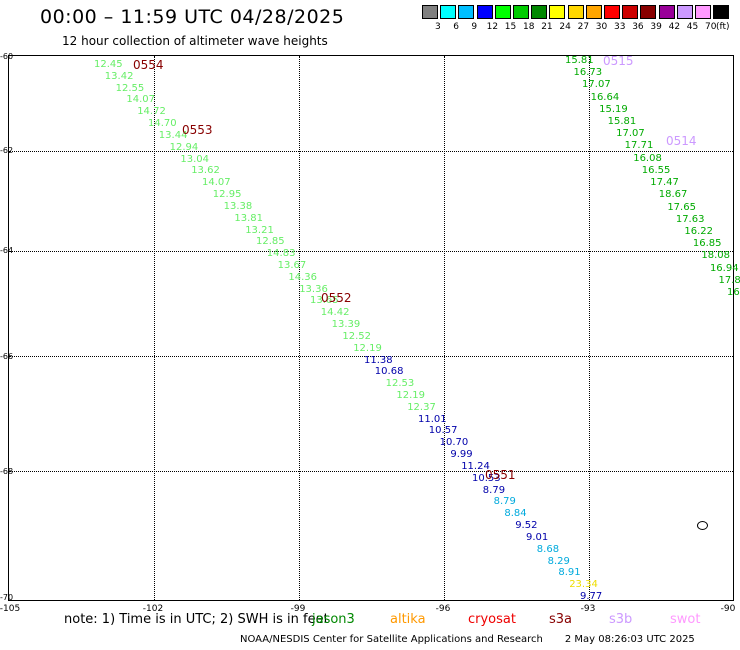  I want to click on legend-label: 39, so click(656, 27).